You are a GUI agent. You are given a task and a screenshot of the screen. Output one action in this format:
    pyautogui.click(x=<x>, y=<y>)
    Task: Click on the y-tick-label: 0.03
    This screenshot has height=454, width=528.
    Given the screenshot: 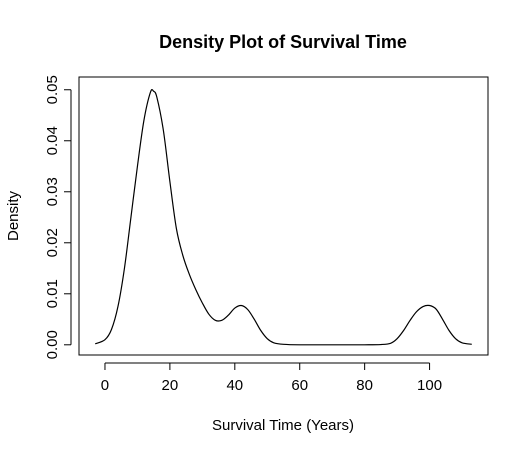 What is the action you would take?
    pyautogui.click(x=52, y=191)
    